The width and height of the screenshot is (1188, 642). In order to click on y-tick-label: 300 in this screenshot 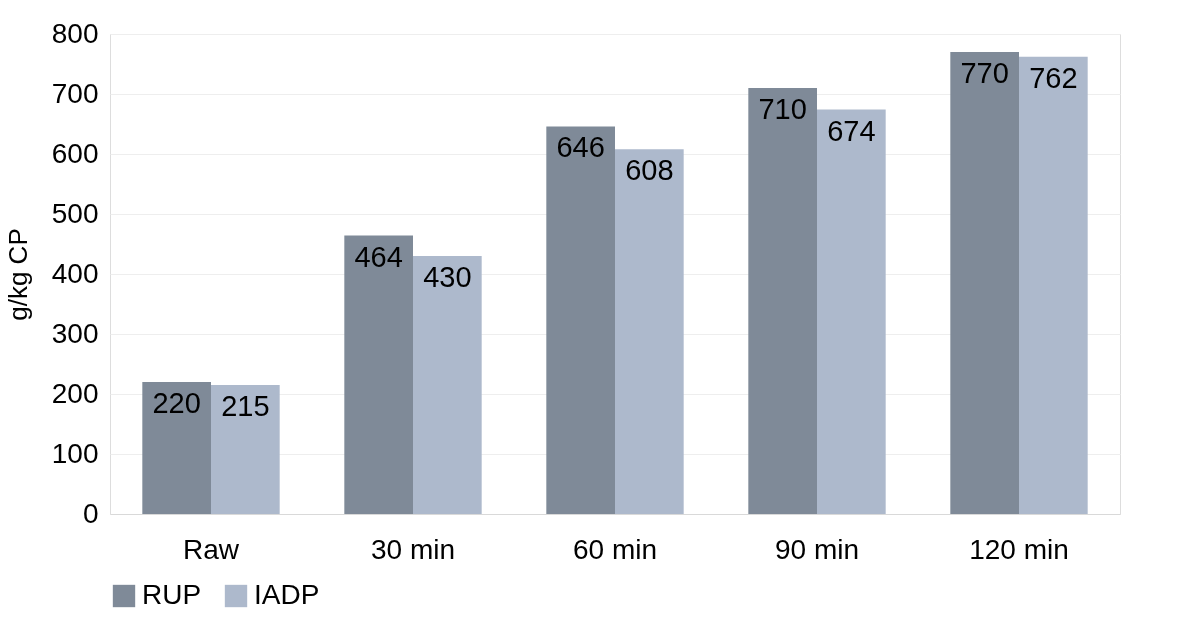, I will do `click(75, 333)`.